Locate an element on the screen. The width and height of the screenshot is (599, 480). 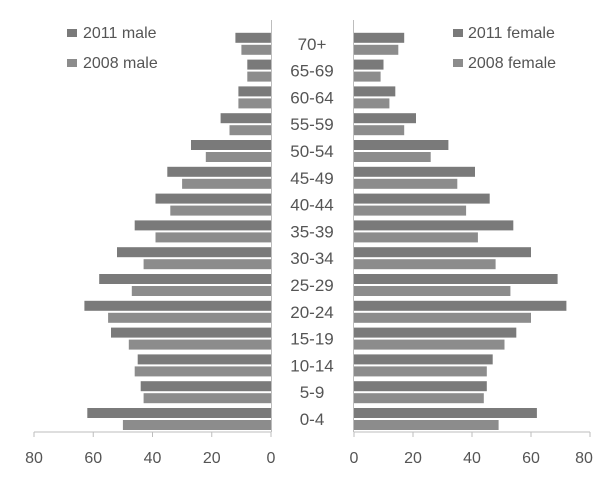
legend-label-2011-male: 2011 male is located at coordinates (120, 33).